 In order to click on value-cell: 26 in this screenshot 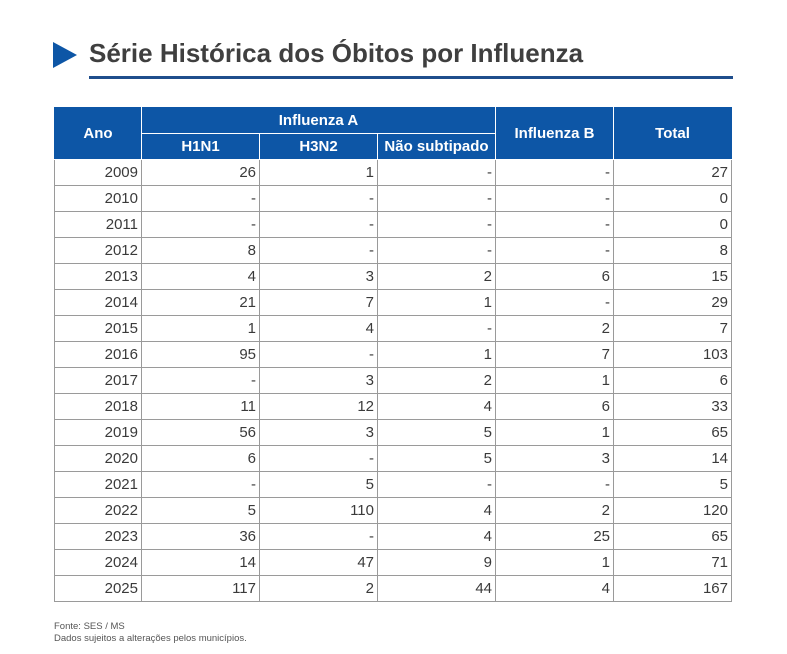, I will do `click(200, 172)`.